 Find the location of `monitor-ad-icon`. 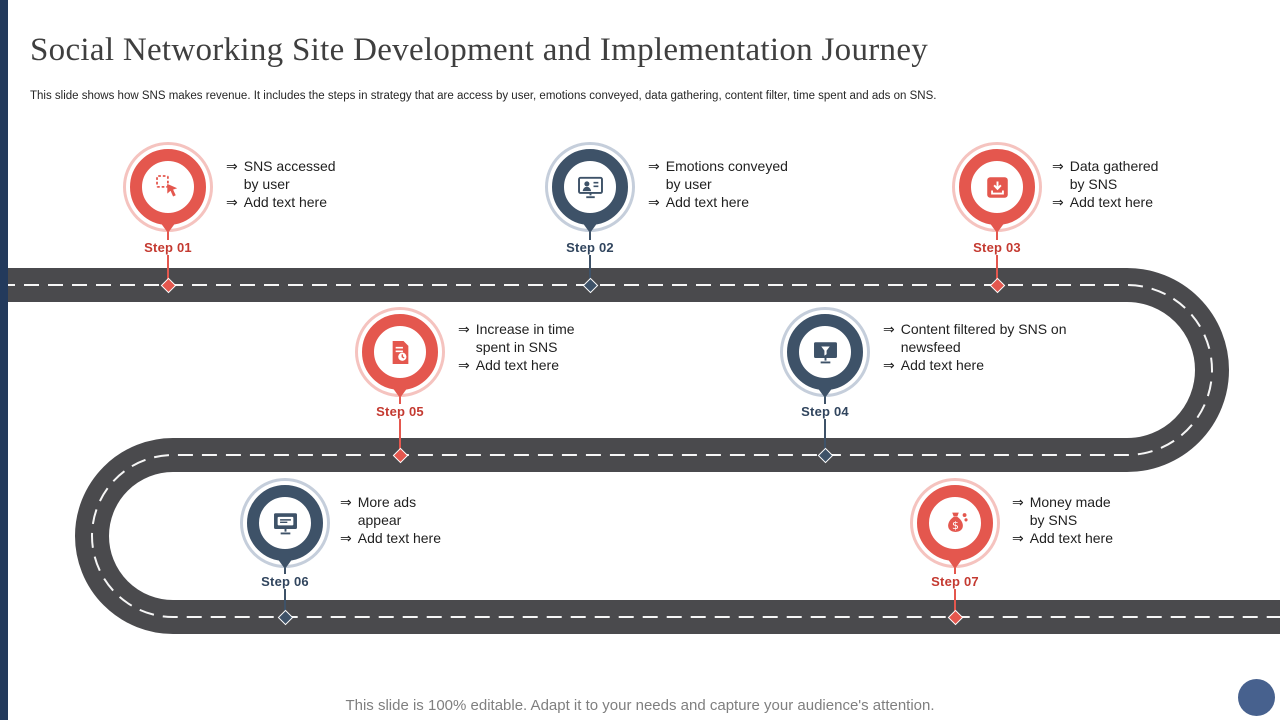

monitor-ad-icon is located at coordinates (285, 523).